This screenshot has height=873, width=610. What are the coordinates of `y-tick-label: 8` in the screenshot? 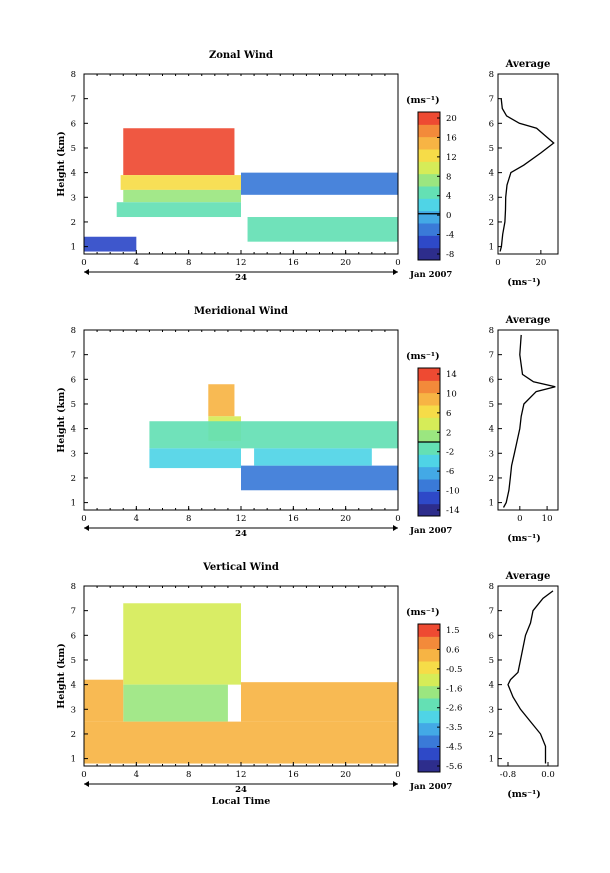 It's located at (73, 587).